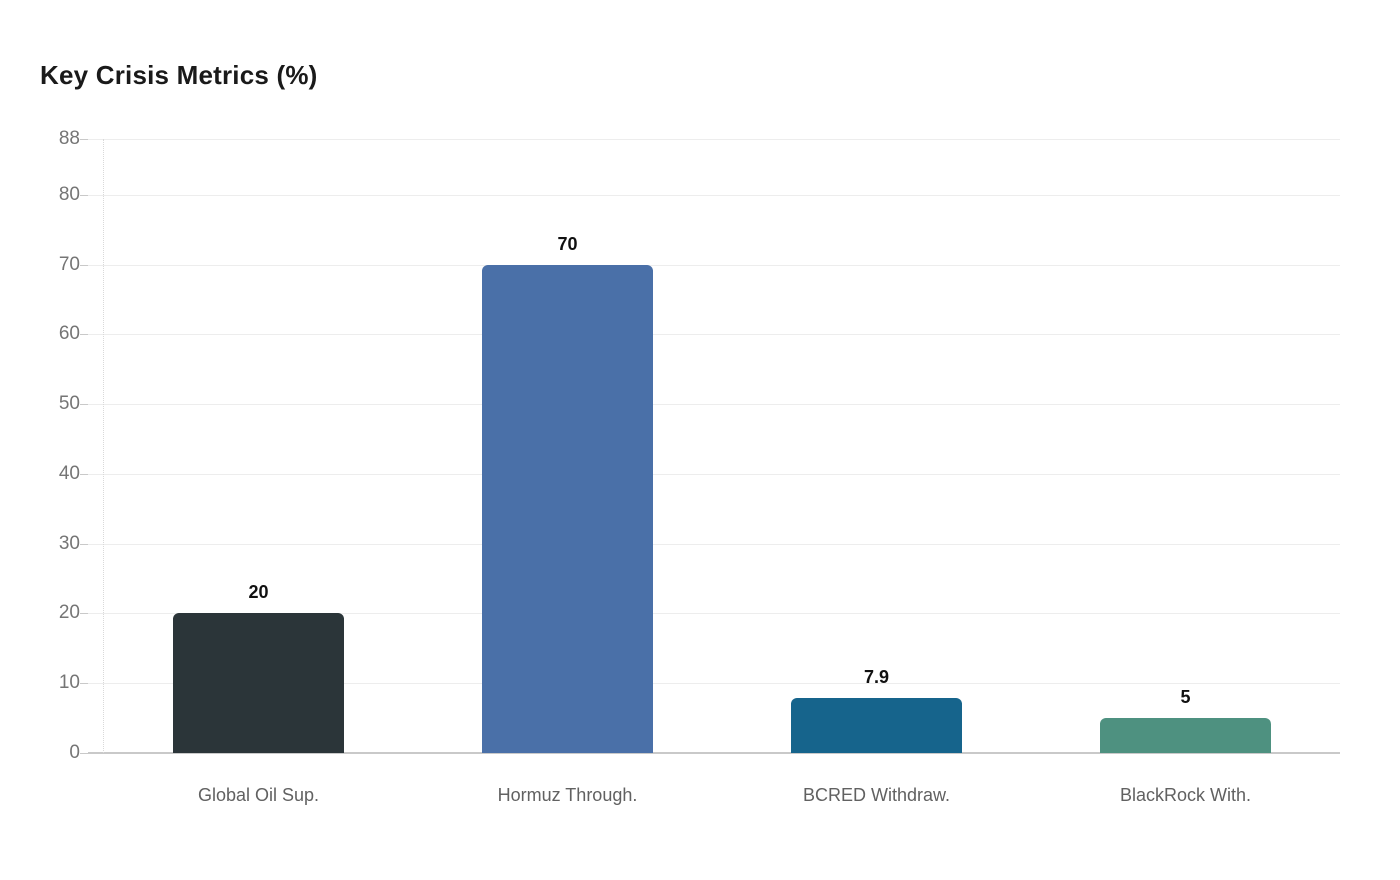 This screenshot has height=880, width=1400. I want to click on x-tick-label: BlackRock With., so click(1185, 795).